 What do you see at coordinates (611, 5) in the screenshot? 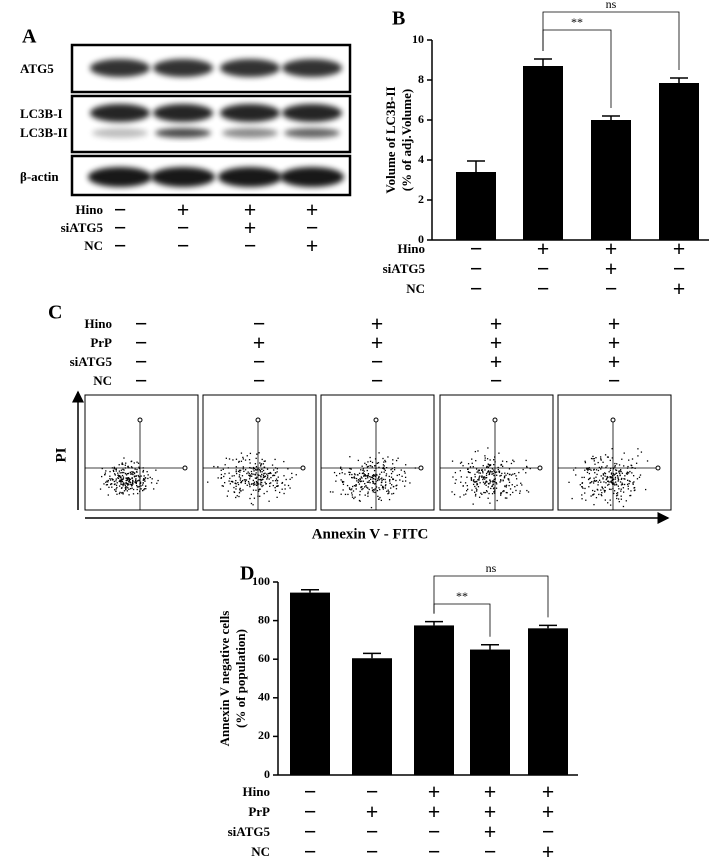
I see `significance-label: ns` at bounding box center [611, 5].